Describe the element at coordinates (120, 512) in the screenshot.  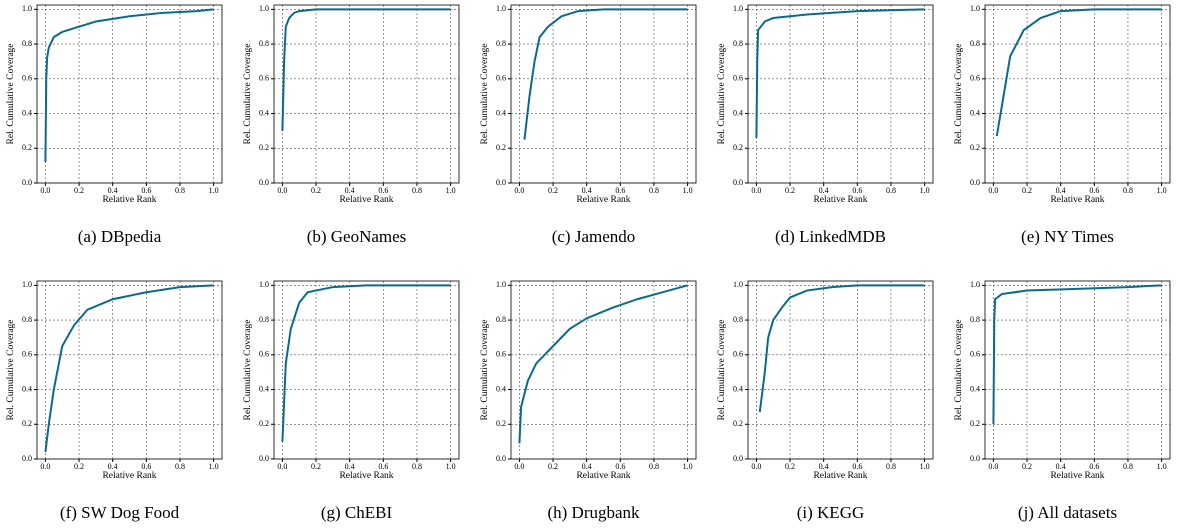
I see `caption: (f) SW Dog Food` at that location.